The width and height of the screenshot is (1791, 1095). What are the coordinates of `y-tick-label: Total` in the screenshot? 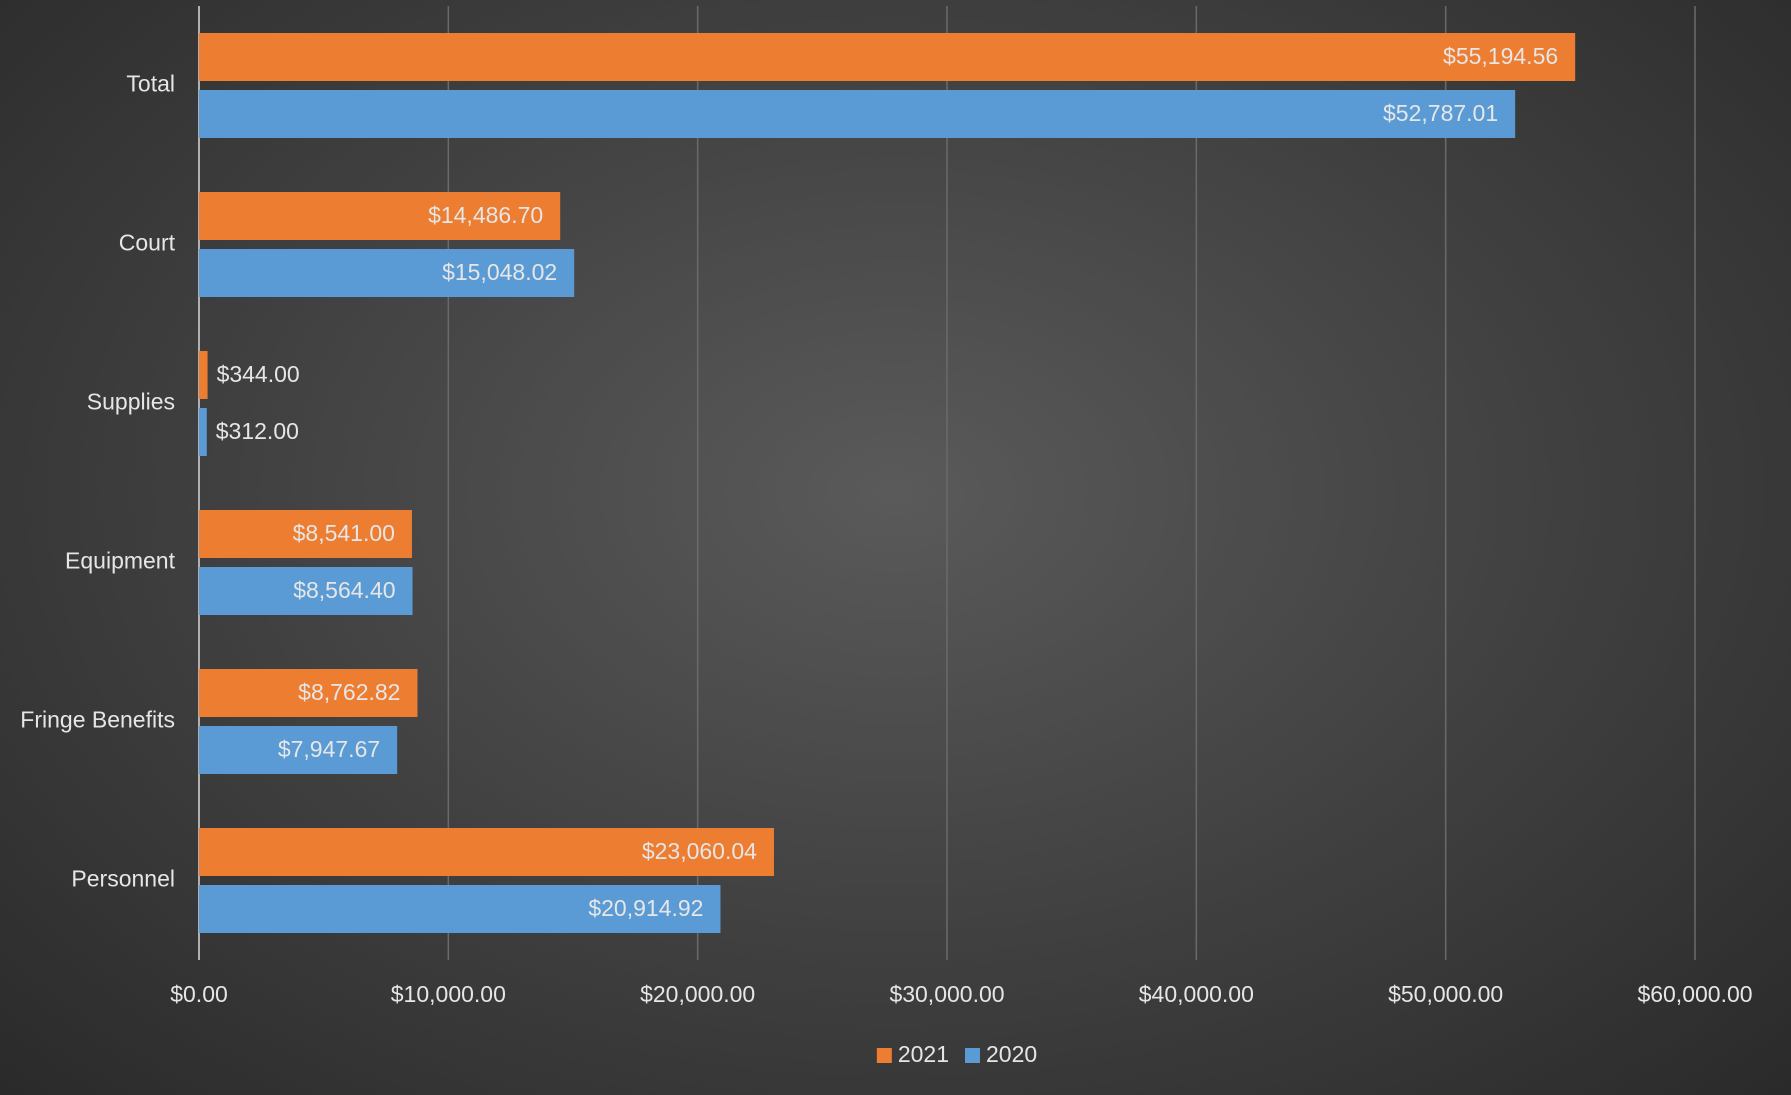 It's located at (150, 84).